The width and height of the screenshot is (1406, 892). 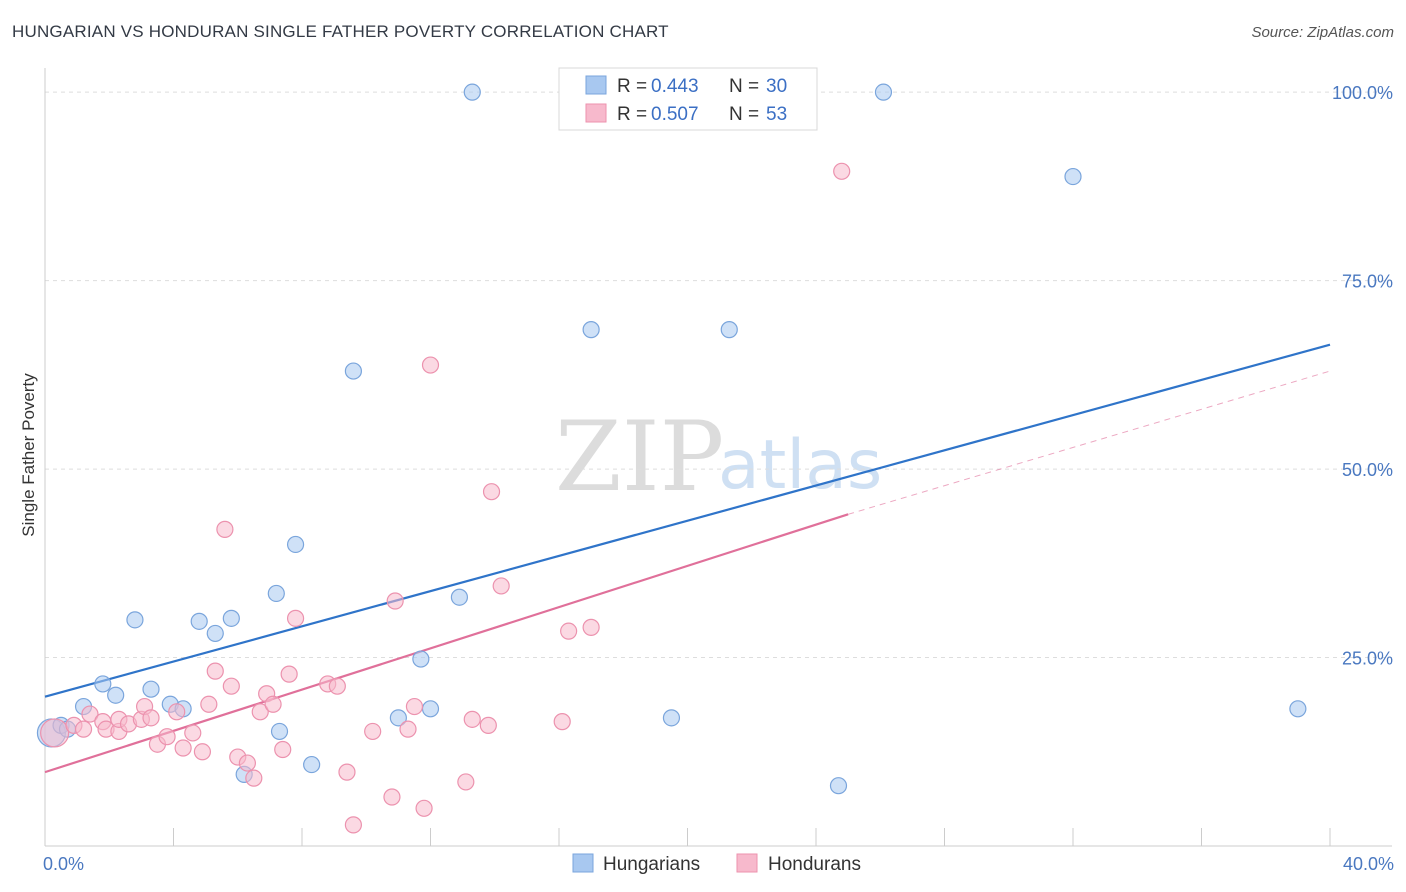 I want to click on y-tick-labels: 25.0% 50.0% 75.0% 100.0%, so click(x=1362, y=375).